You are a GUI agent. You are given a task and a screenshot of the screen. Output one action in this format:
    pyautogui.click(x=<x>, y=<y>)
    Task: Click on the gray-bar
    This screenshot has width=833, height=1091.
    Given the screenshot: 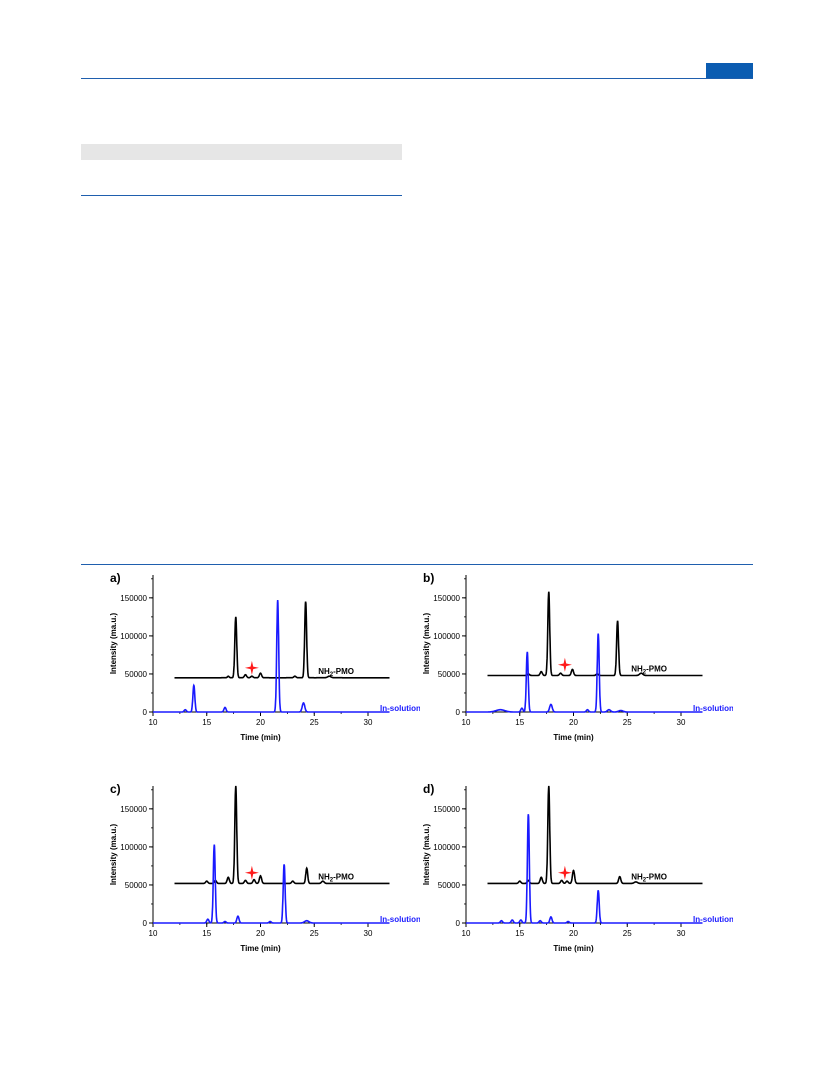 What is the action you would take?
    pyautogui.click(x=241, y=152)
    